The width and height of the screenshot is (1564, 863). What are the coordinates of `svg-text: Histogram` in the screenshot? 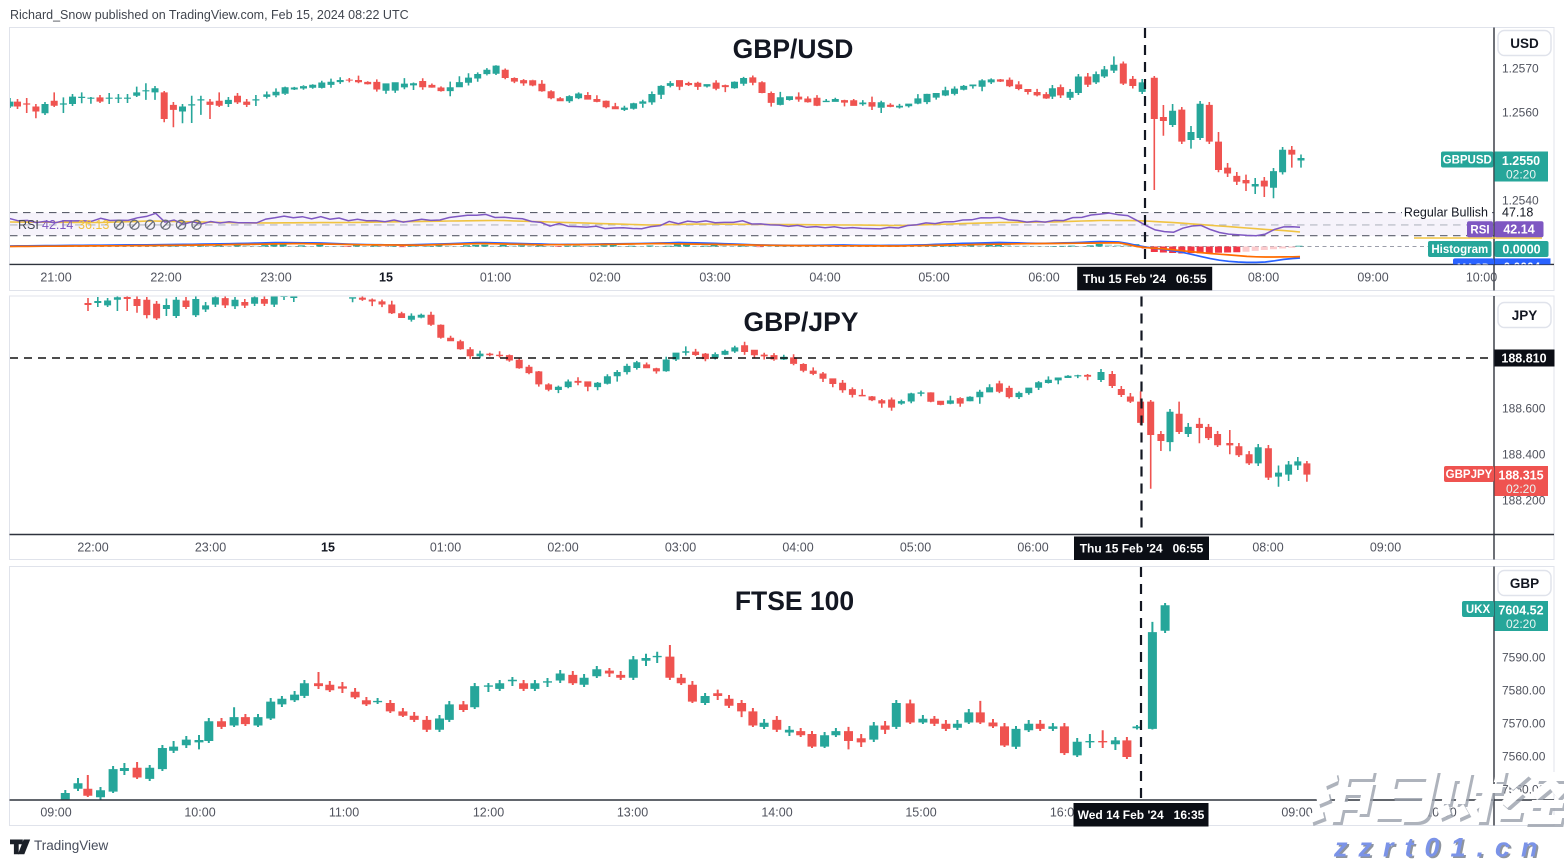 It's located at (1459, 250).